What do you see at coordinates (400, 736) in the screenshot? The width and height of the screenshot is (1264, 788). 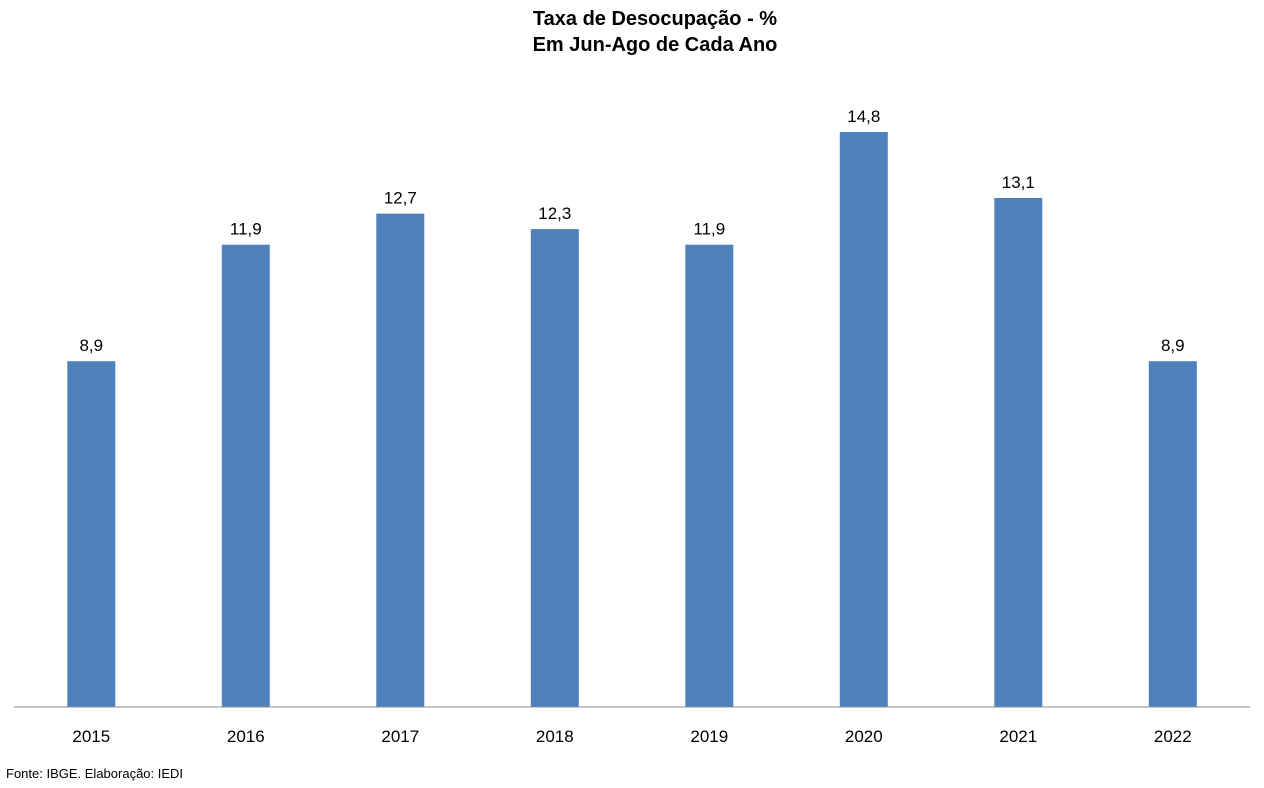 I see `x-tick-label-2017: 2017` at bounding box center [400, 736].